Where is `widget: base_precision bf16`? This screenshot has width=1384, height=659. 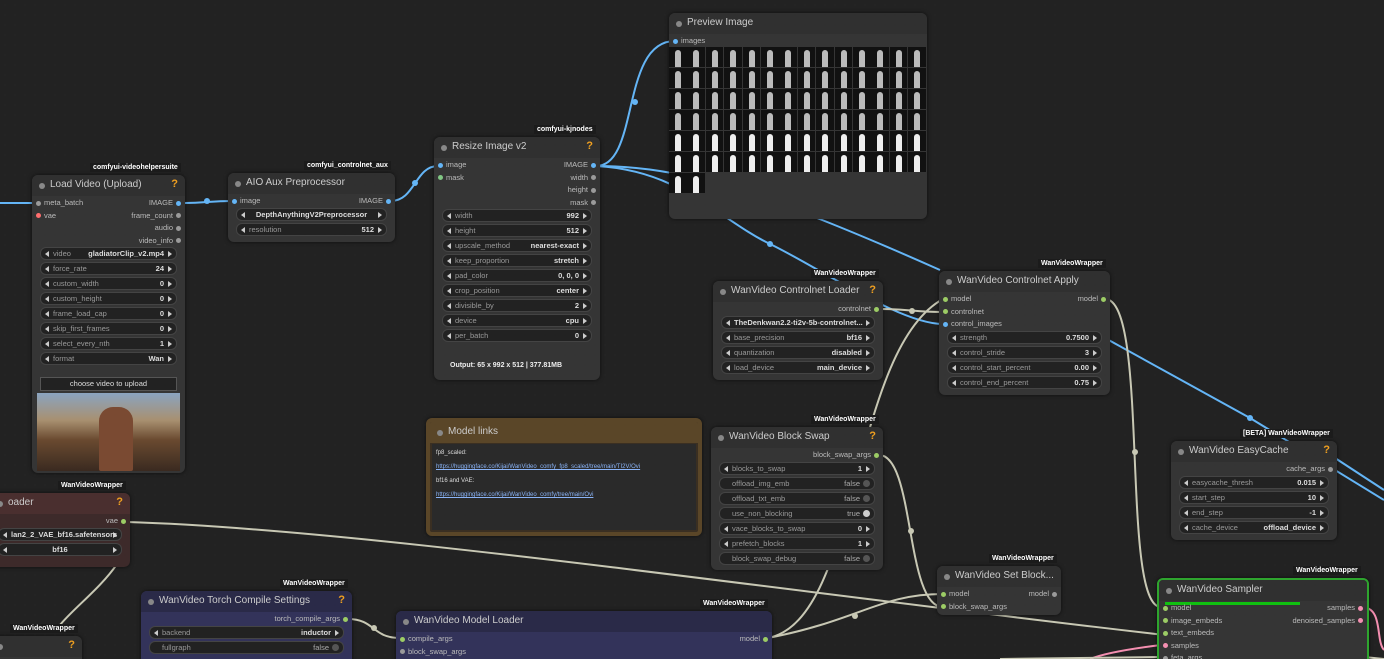
widget: base_precision bf16 is located at coordinates (798, 337).